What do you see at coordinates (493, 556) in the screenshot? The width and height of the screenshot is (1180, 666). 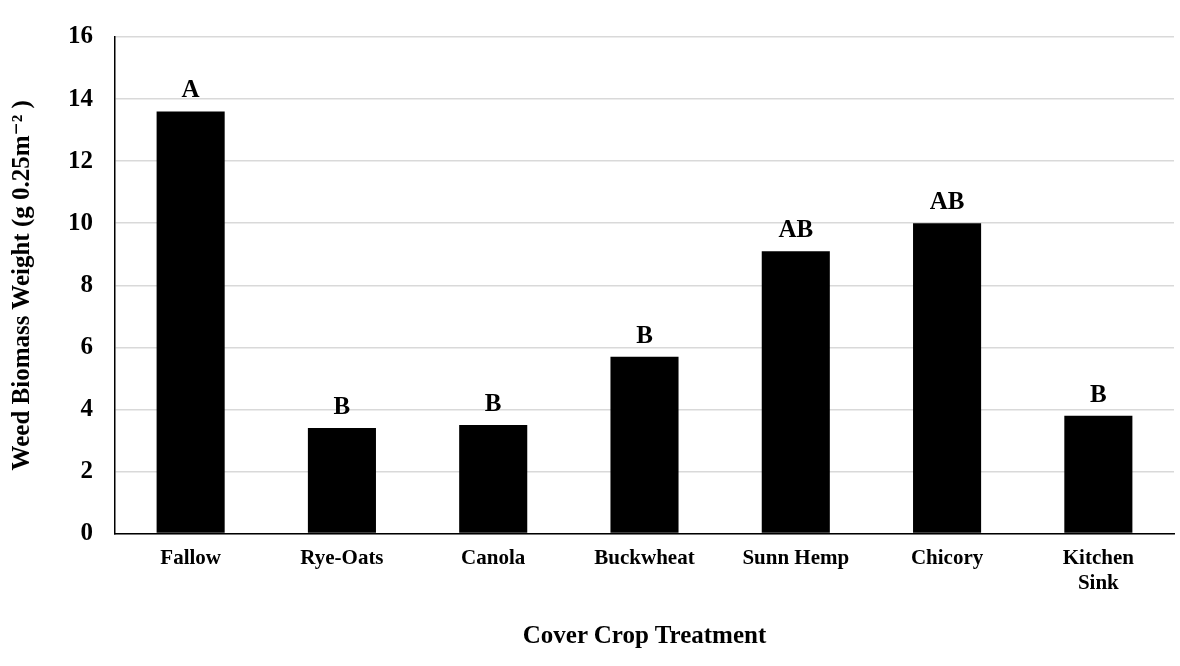 I see `x-tick-label: Canola` at bounding box center [493, 556].